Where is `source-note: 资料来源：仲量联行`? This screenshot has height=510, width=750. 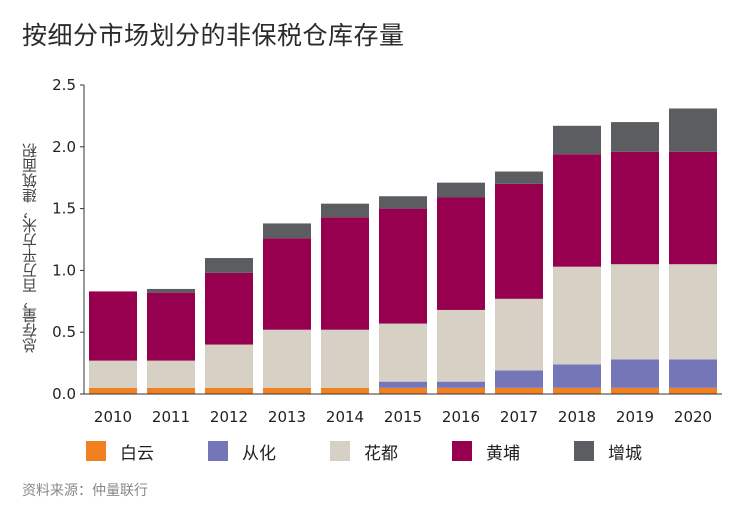
source-note: 资料来源：仲量联行 is located at coordinates (85, 491).